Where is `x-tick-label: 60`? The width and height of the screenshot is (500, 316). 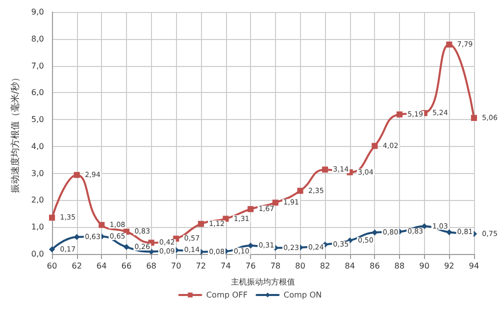 x-tick-label: 60 is located at coordinates (52, 266).